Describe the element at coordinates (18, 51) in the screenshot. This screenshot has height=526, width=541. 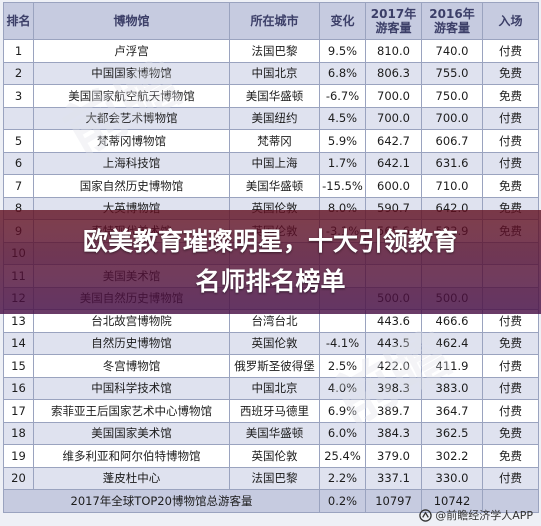
I see `cell-rank: 1` at that location.